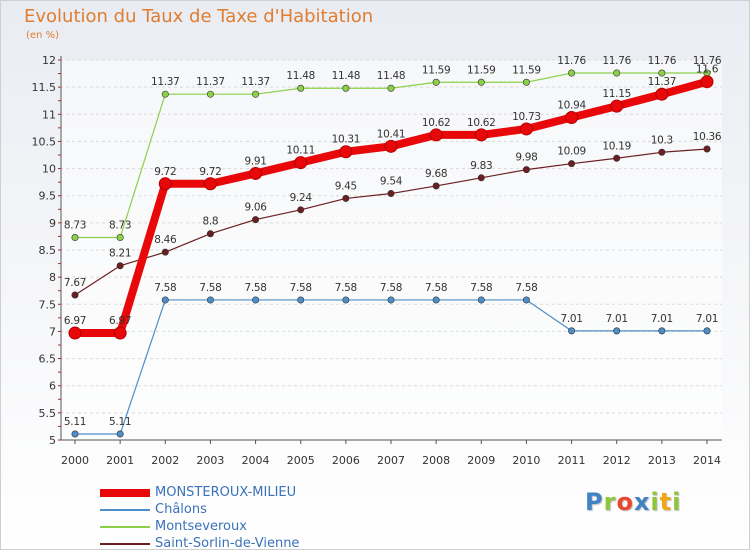 This screenshot has height=553, width=750. What do you see at coordinates (391, 182) in the screenshot?
I see `data-label: 9.54` at bounding box center [391, 182].